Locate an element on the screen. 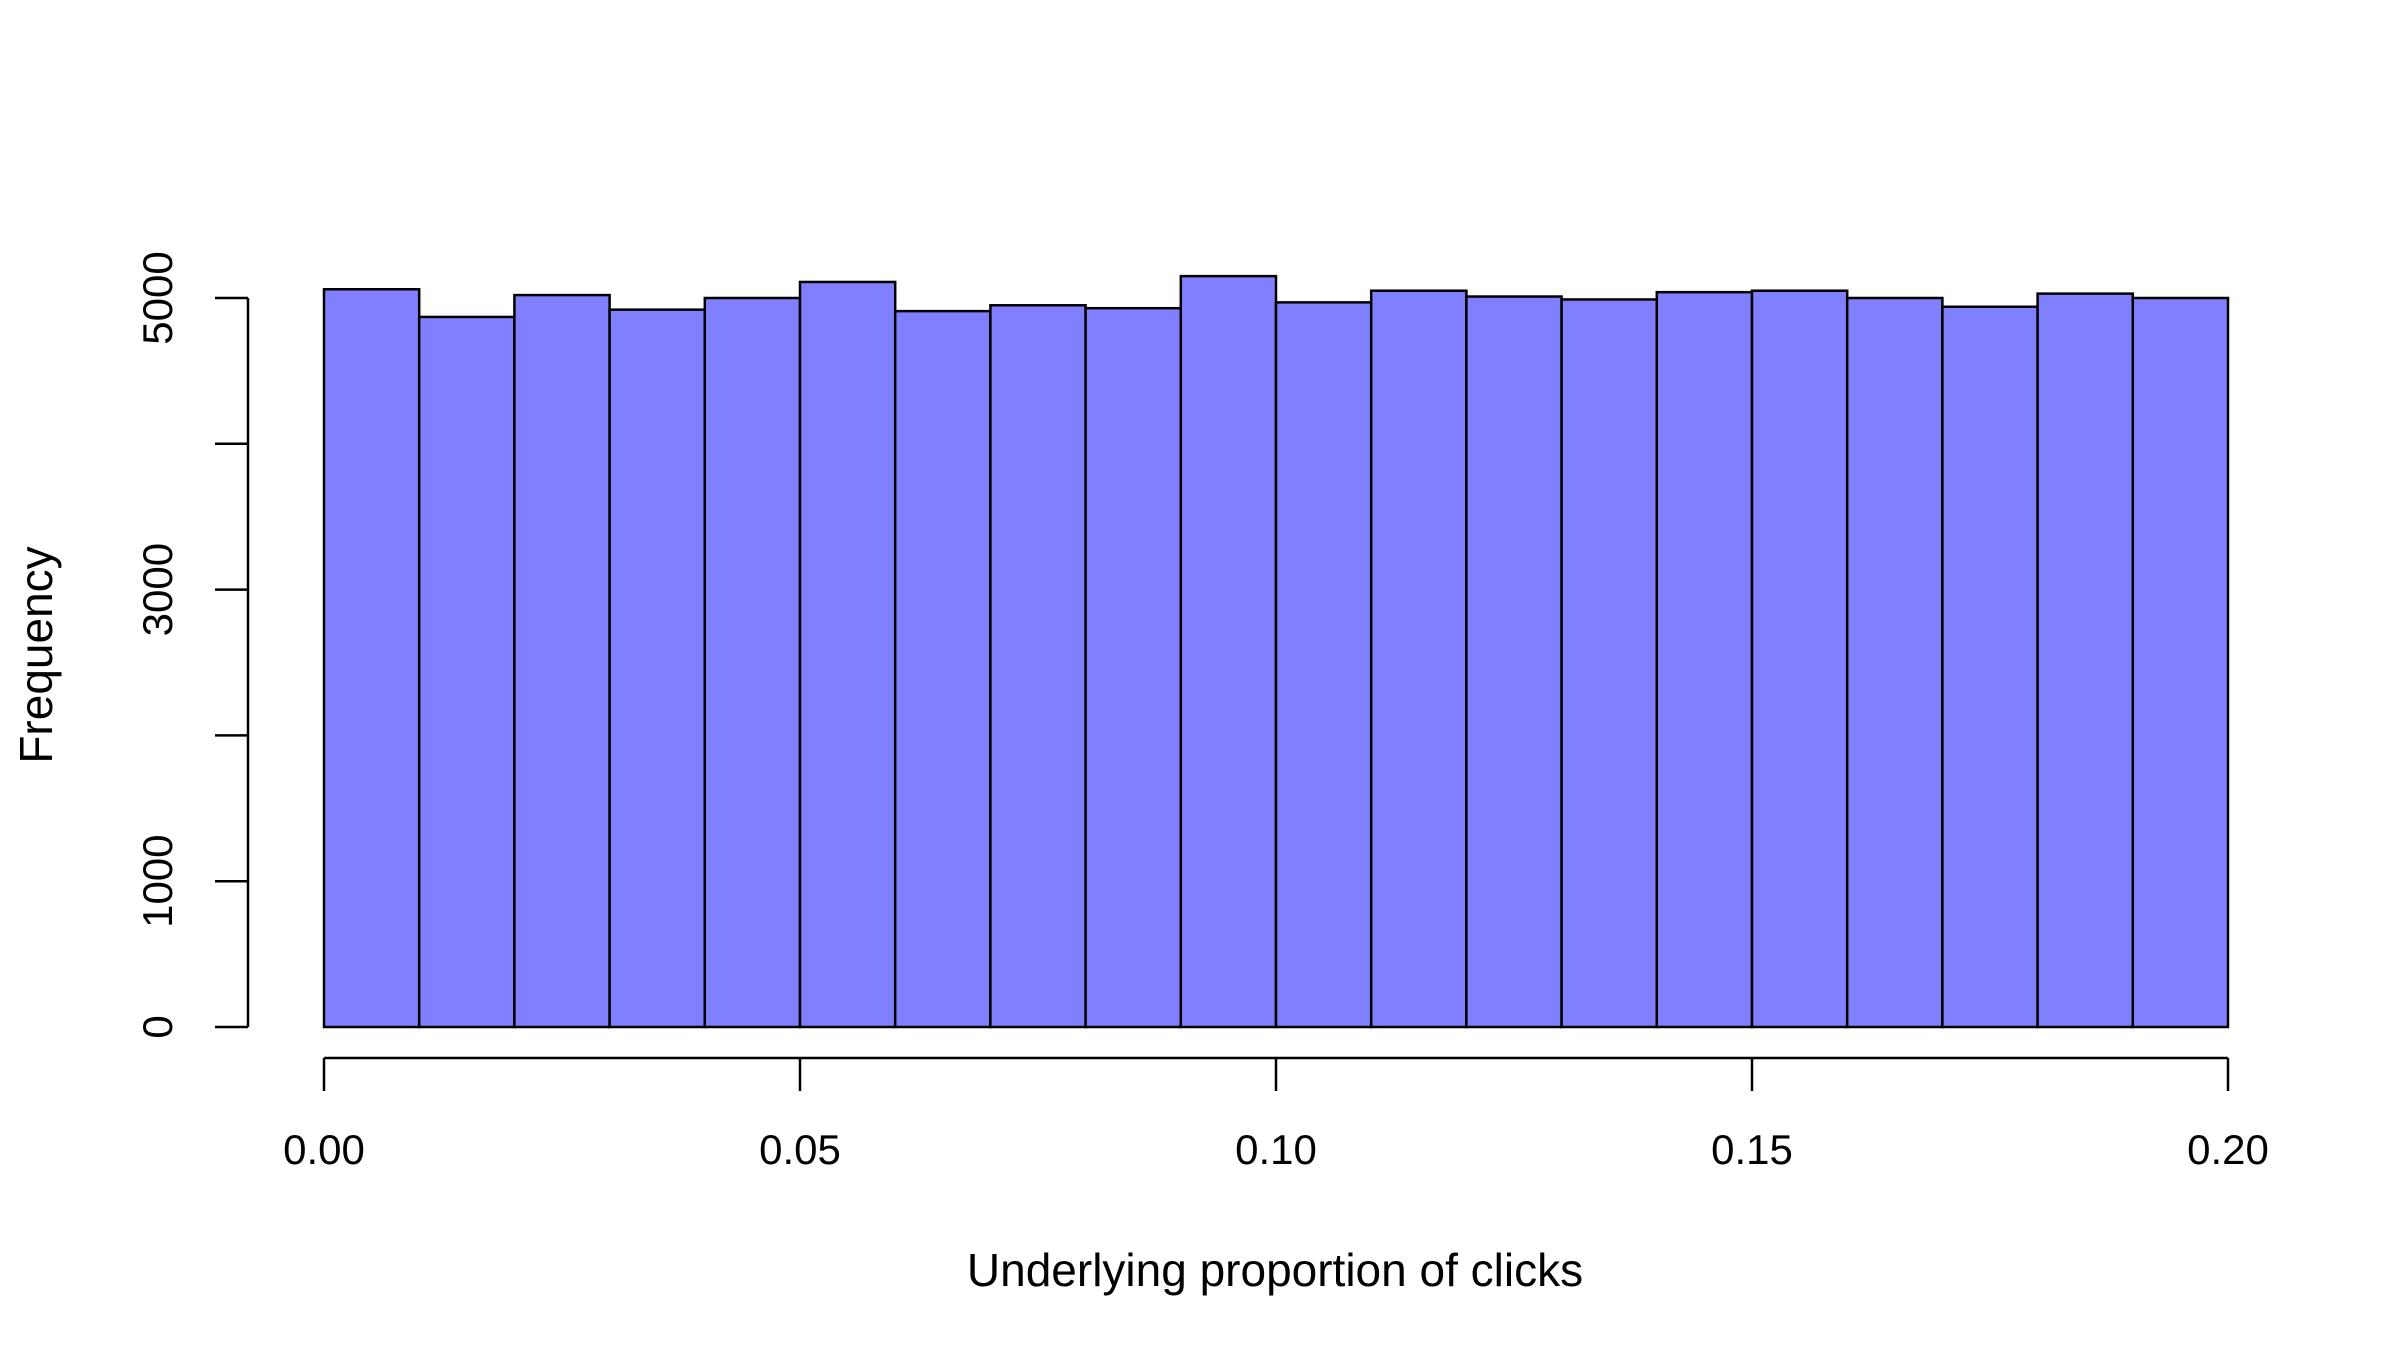 This screenshot has height=1350, width=2400. y-tick-label: 5000 is located at coordinates (157, 297).